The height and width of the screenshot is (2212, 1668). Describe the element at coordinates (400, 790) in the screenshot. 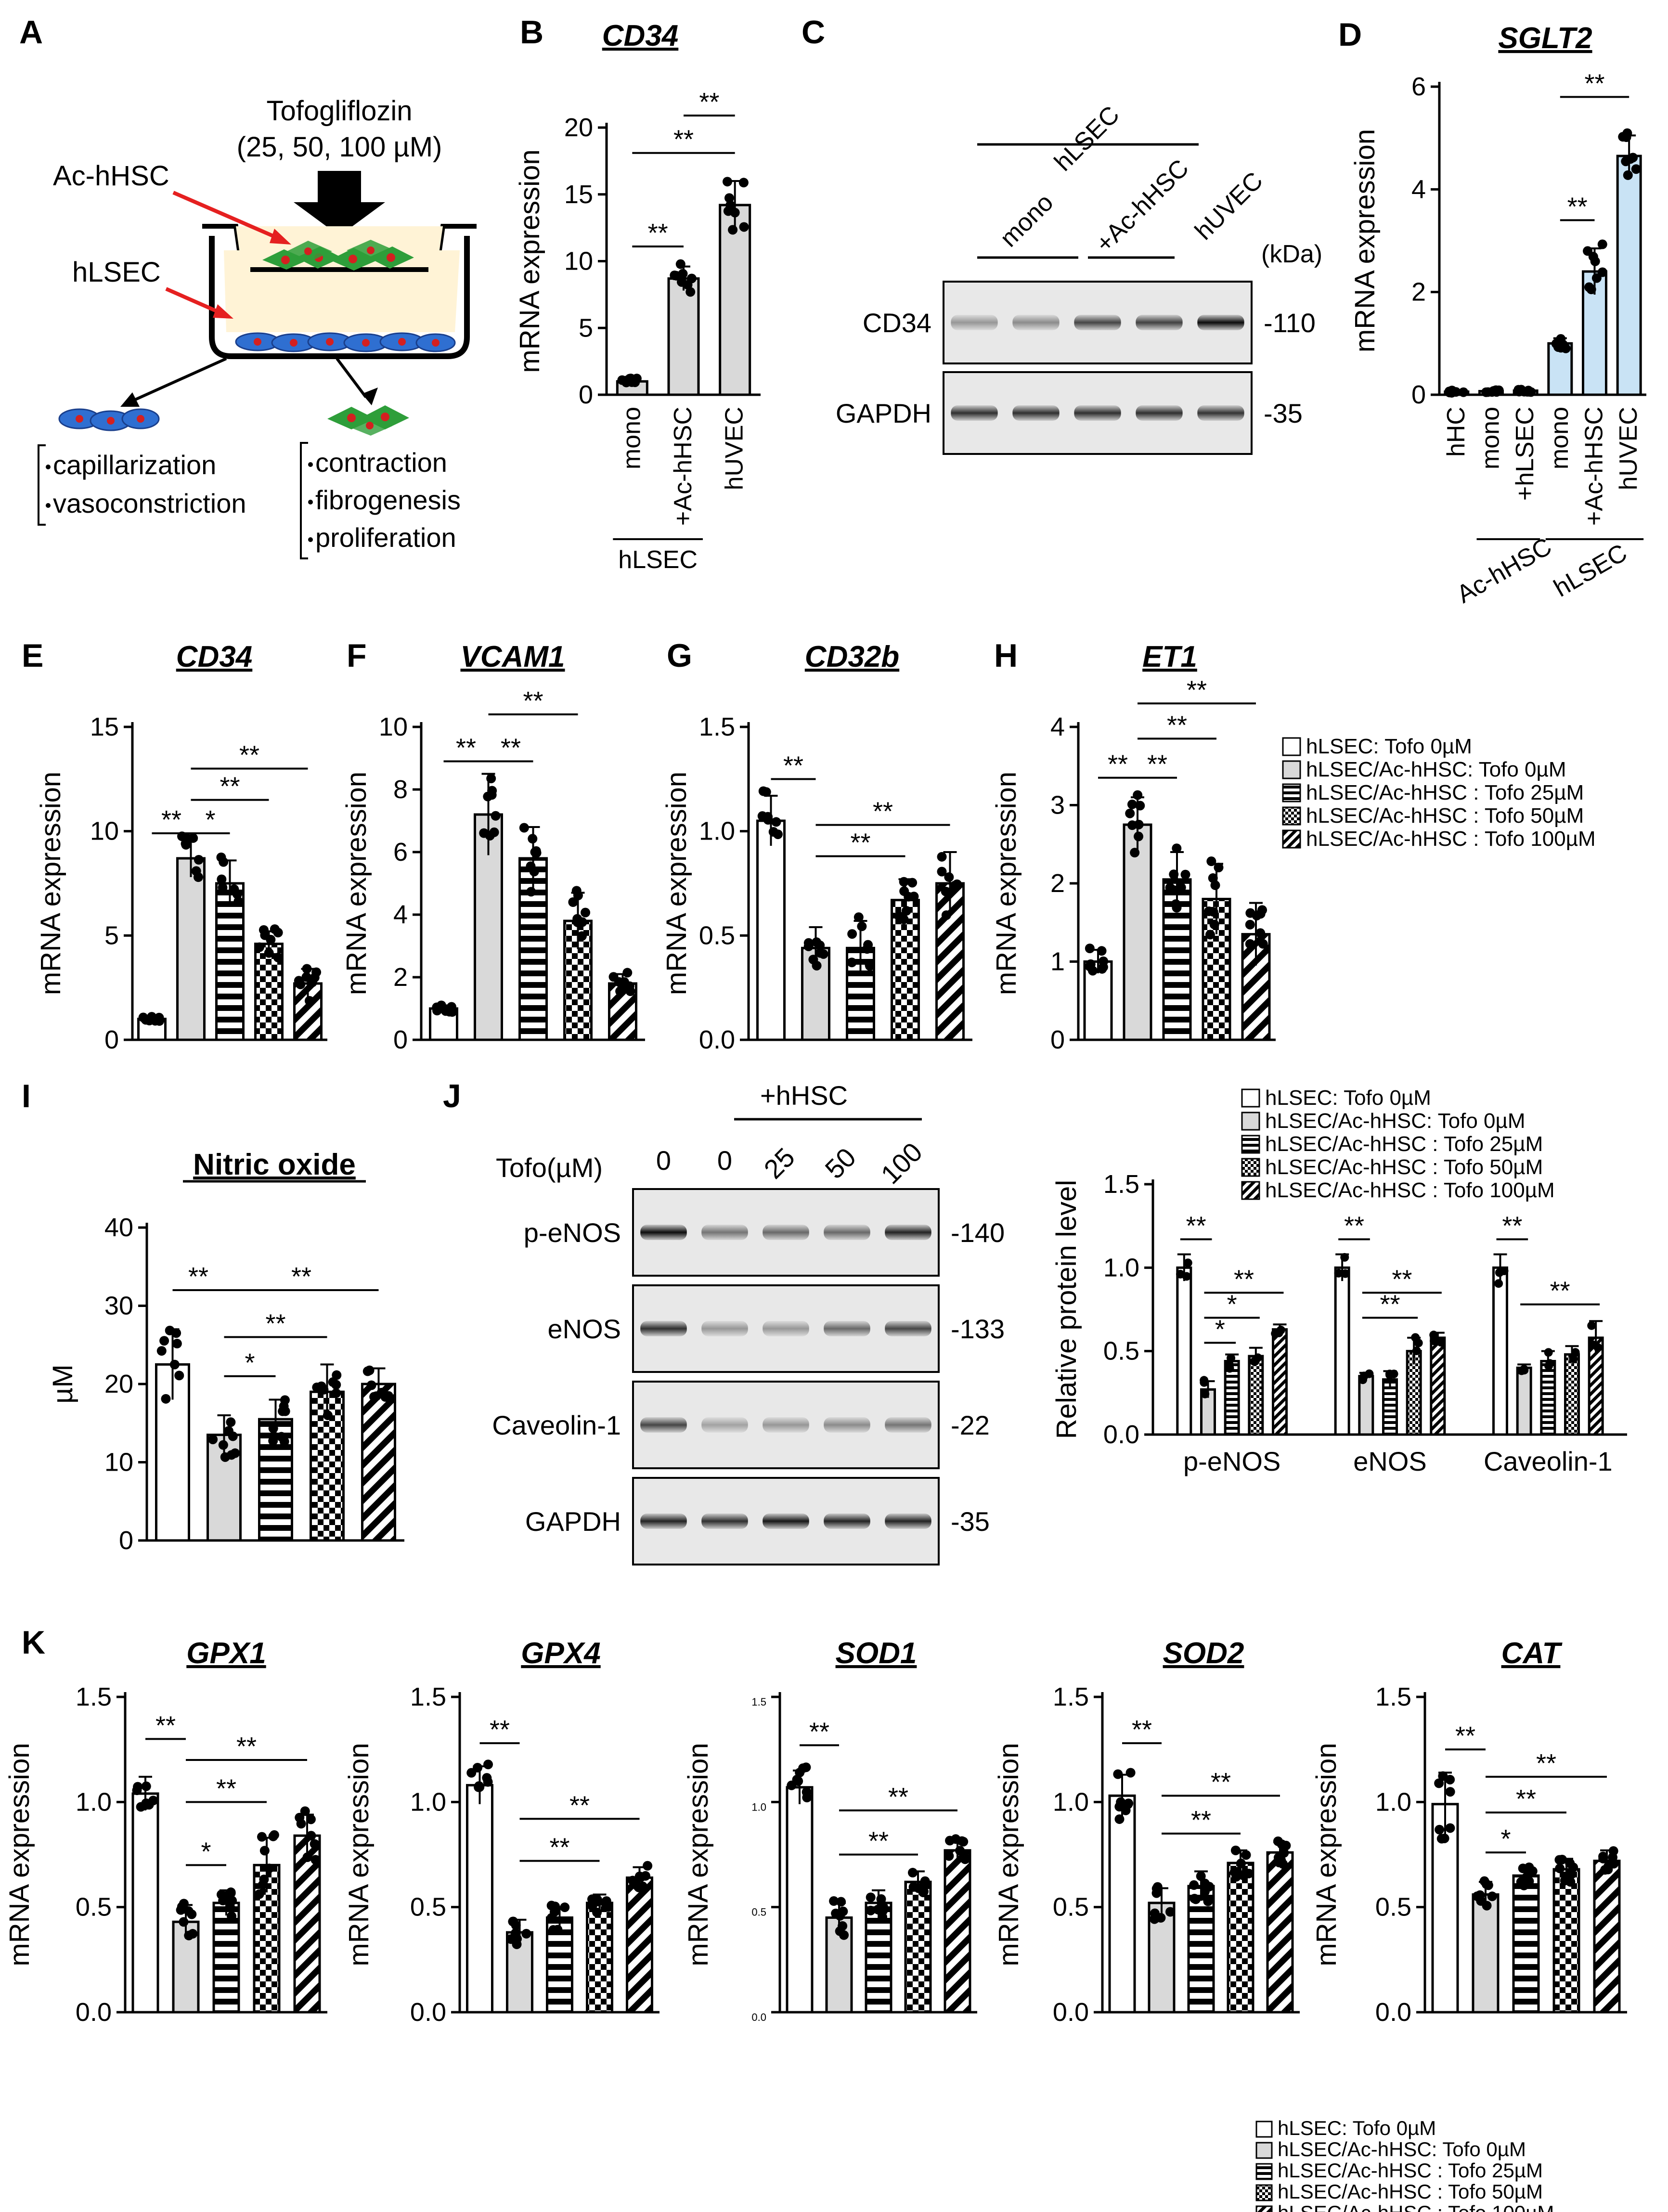

I see `y-tick-label: 8` at that location.